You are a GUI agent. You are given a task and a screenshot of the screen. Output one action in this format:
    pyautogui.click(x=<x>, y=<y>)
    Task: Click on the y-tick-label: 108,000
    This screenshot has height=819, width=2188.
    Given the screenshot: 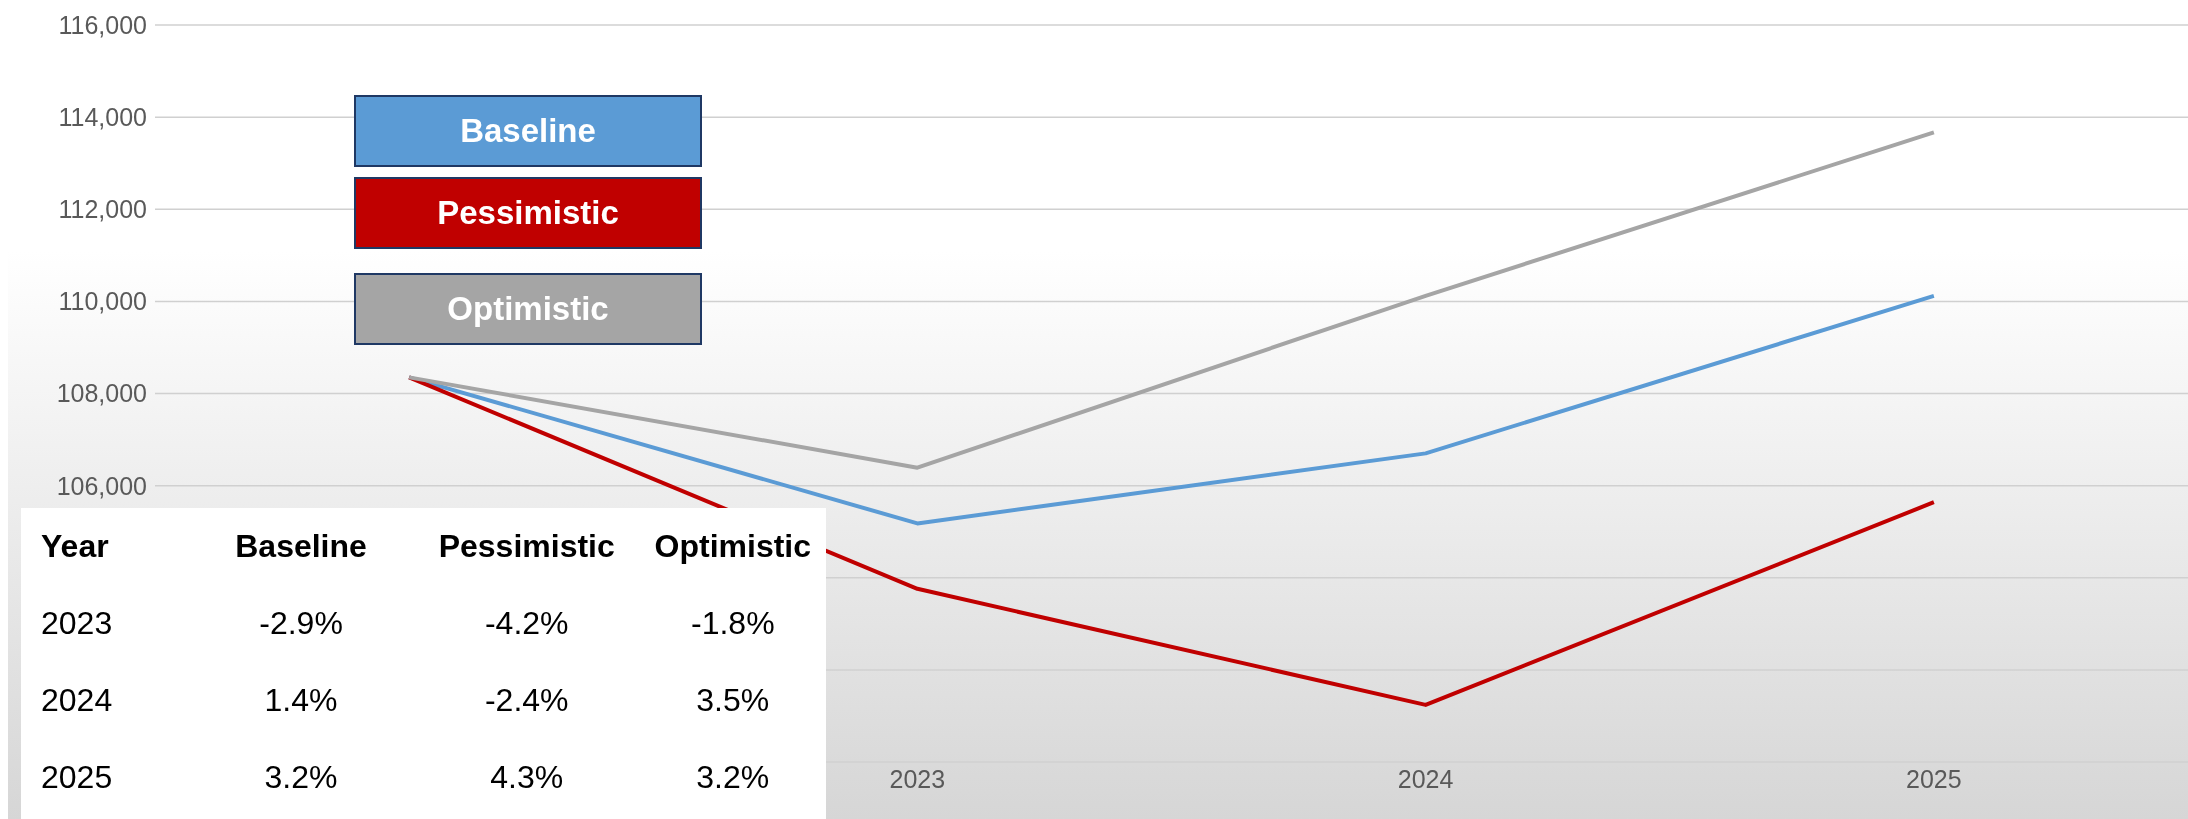 What is the action you would take?
    pyautogui.click(x=101, y=393)
    